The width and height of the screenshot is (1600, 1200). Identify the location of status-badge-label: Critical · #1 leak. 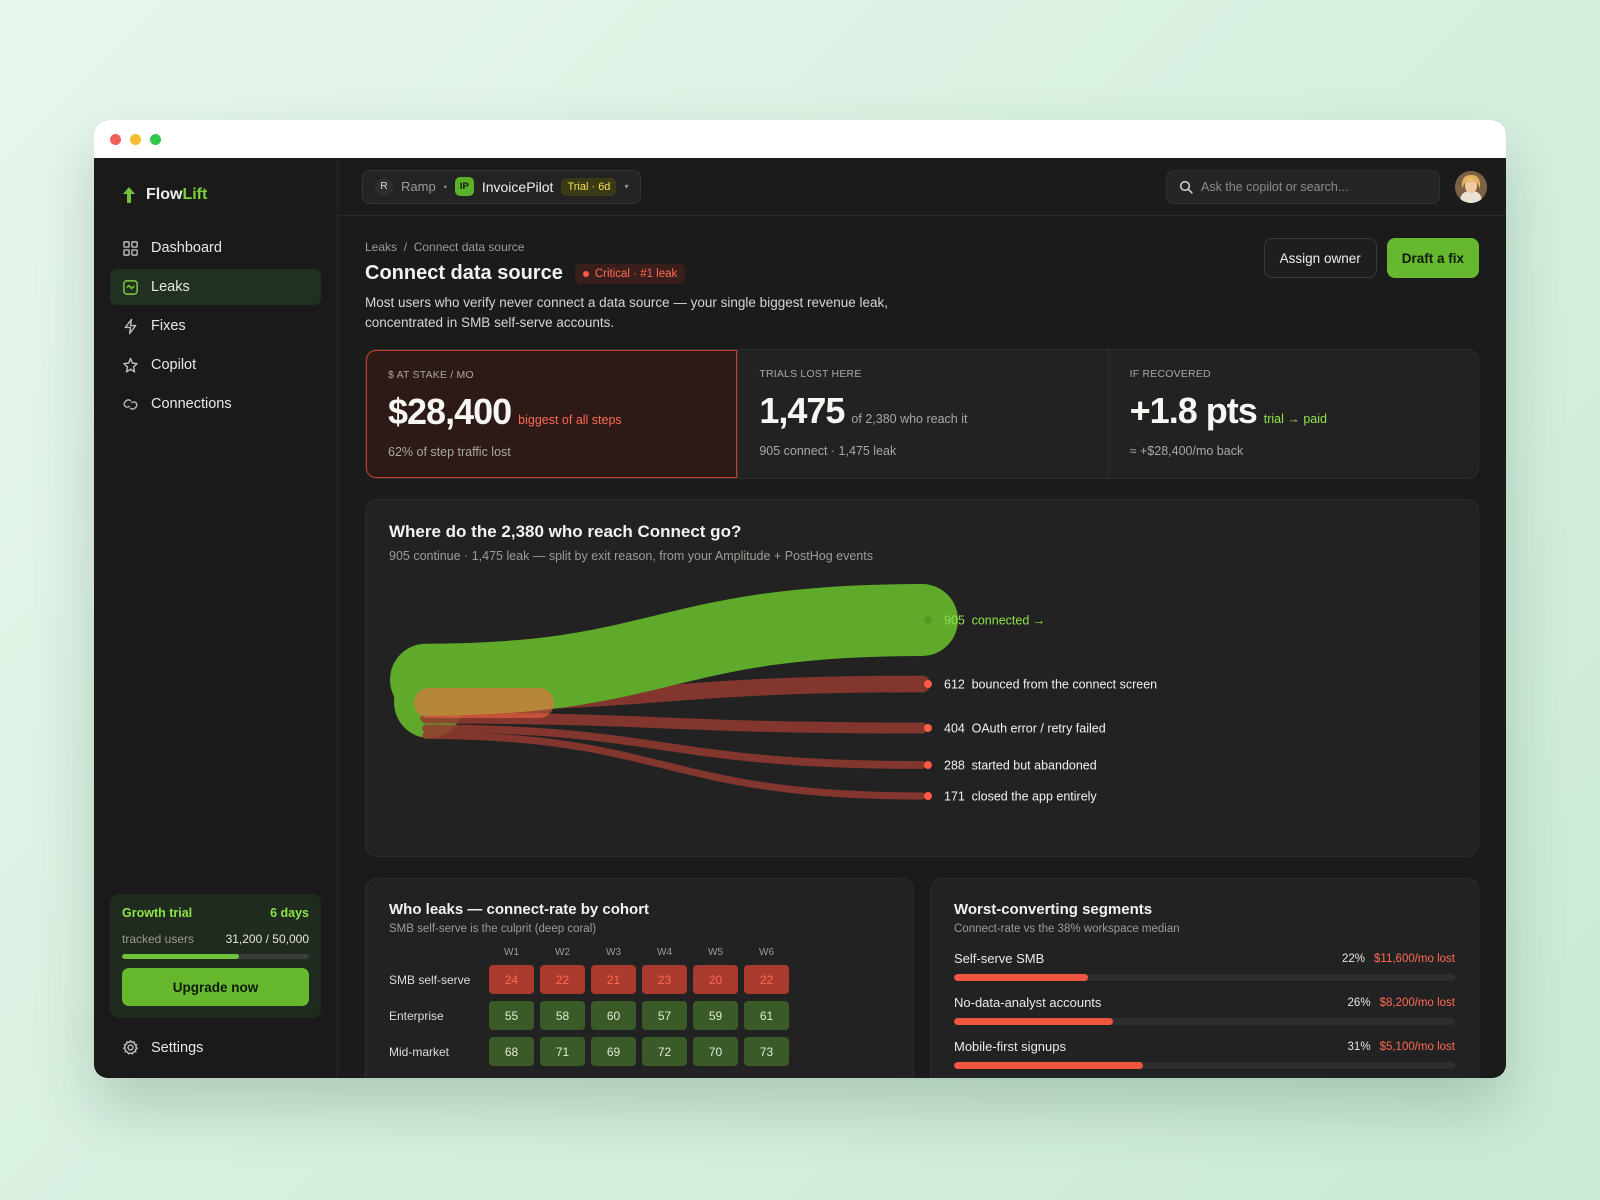
(636, 273).